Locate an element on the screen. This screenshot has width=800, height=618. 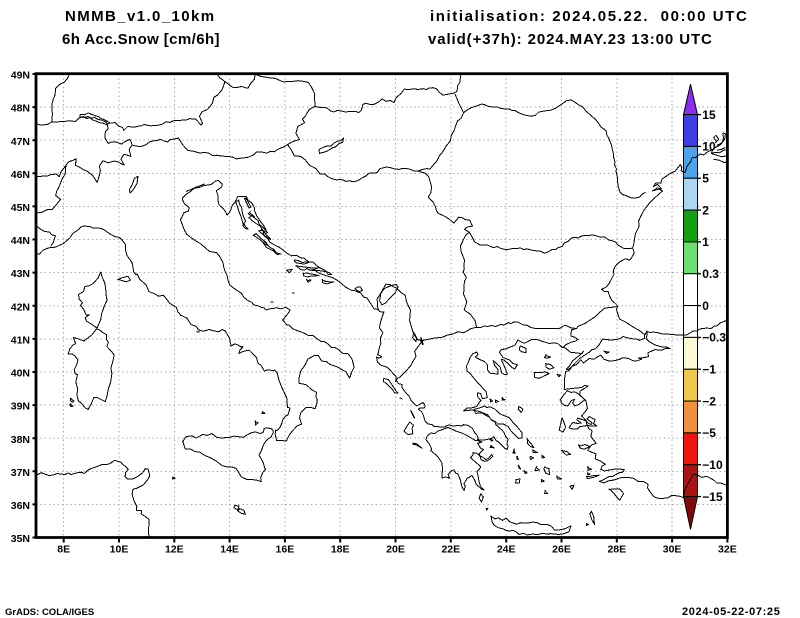
svg-text: 5 is located at coordinates (705, 179).